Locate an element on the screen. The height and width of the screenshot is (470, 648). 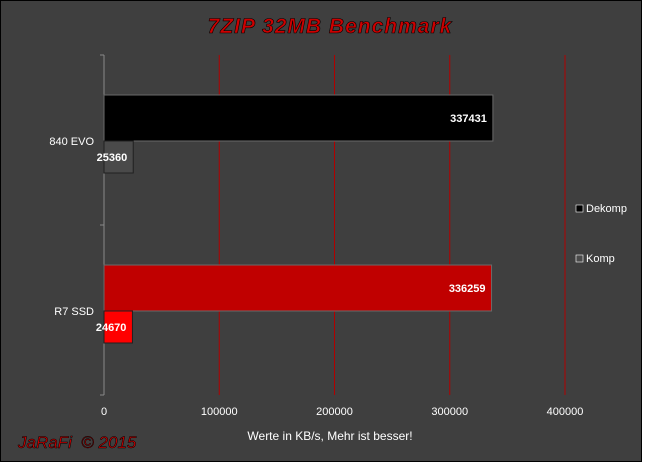
data-label: 24670 is located at coordinates (111, 328).